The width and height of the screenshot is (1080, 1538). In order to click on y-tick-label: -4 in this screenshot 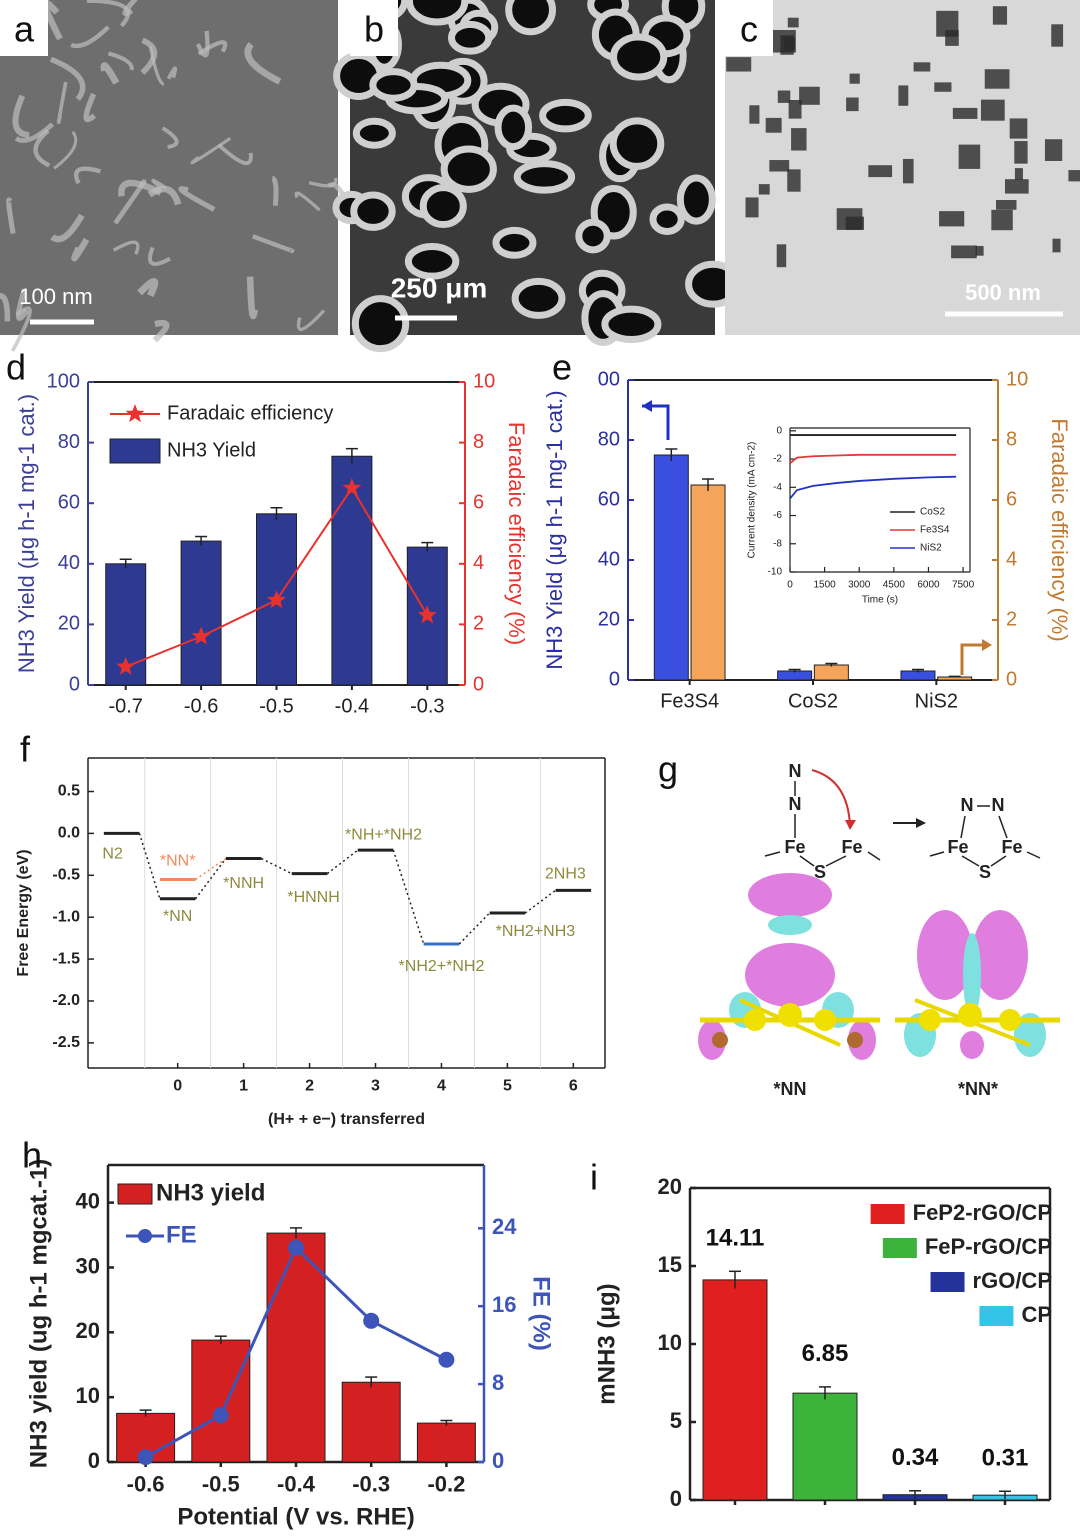, I will do `click(777, 487)`.